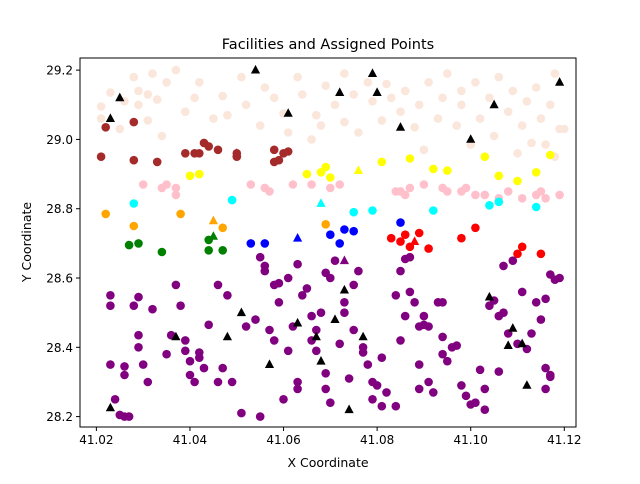 Image resolution: width=640 pixels, height=484 pixels. What do you see at coordinates (63, 244) in the screenshot?
I see `y-axis: 28.2 28.4 28.6 28.8 29.0 29.2` at bounding box center [63, 244].